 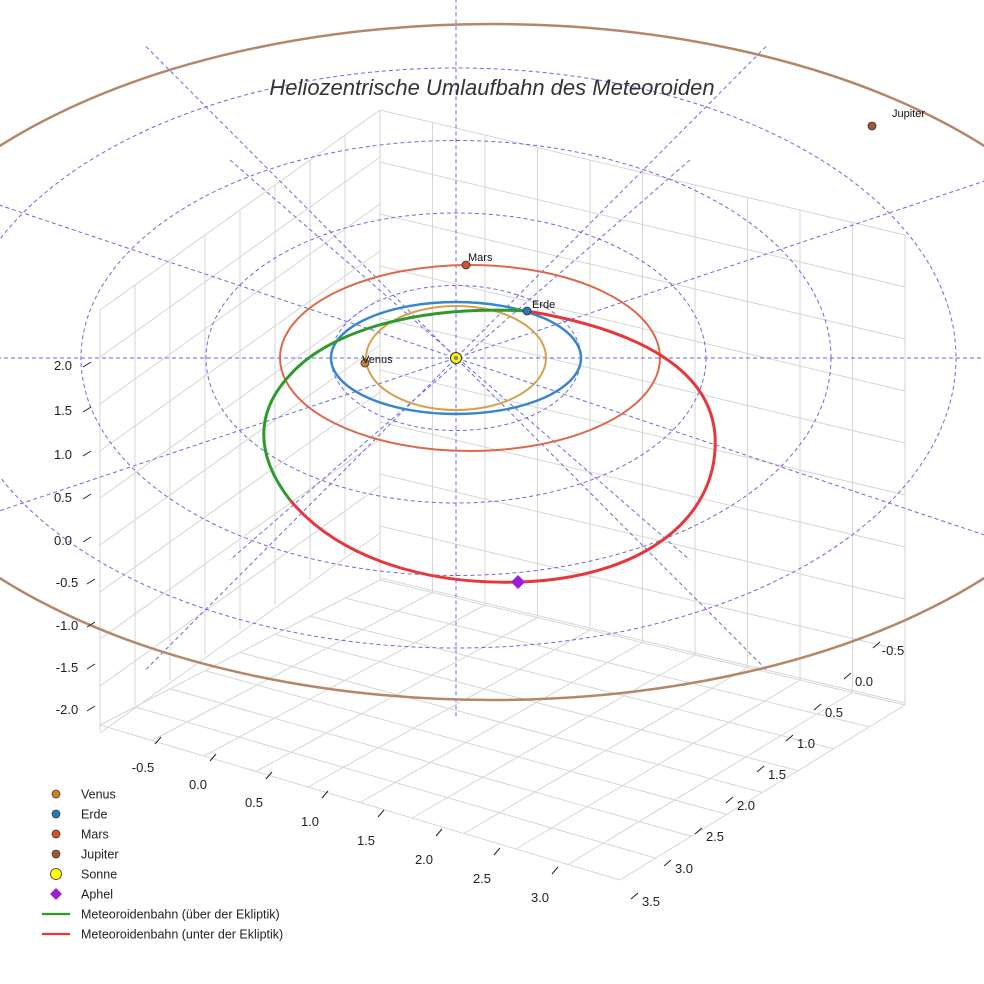 What do you see at coordinates (864, 681) in the screenshot?
I see `y-tick-label: 0.0` at bounding box center [864, 681].